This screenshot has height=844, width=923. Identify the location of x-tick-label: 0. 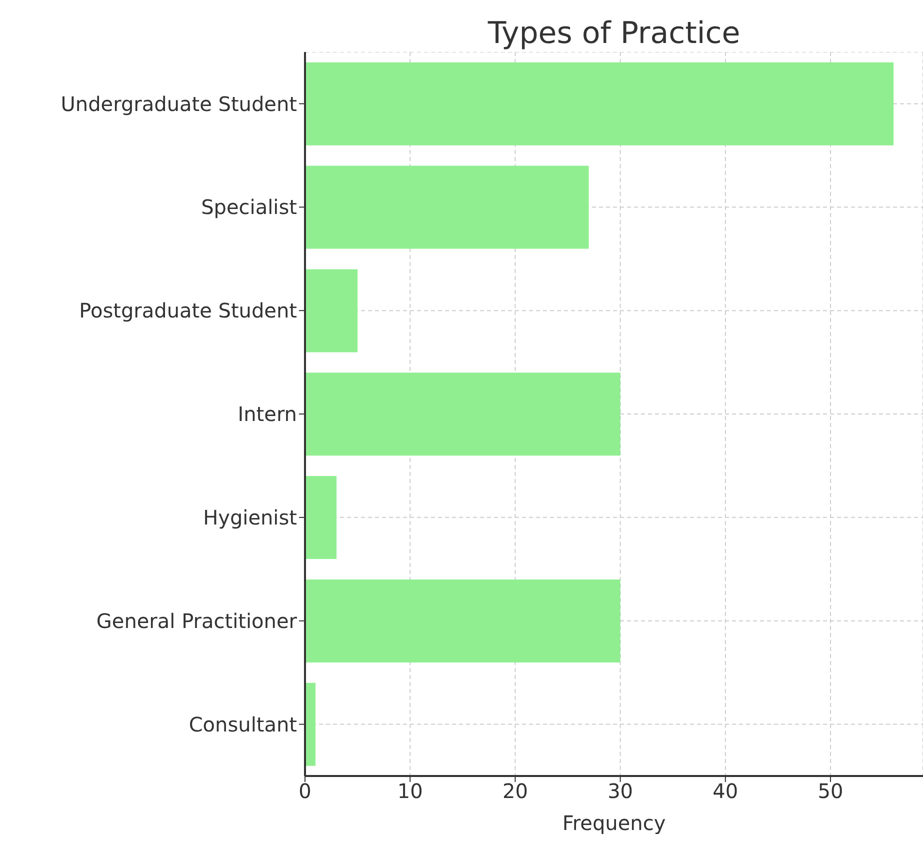
(305, 791).